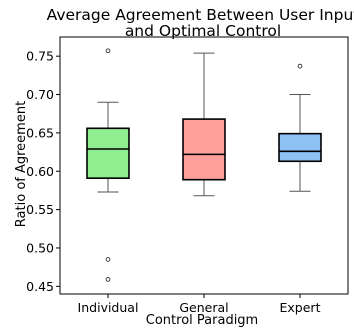 This screenshot has width=354, height=328. Describe the element at coordinates (40, 94) in the screenshot. I see `y-tick-label: 0.70` at that location.